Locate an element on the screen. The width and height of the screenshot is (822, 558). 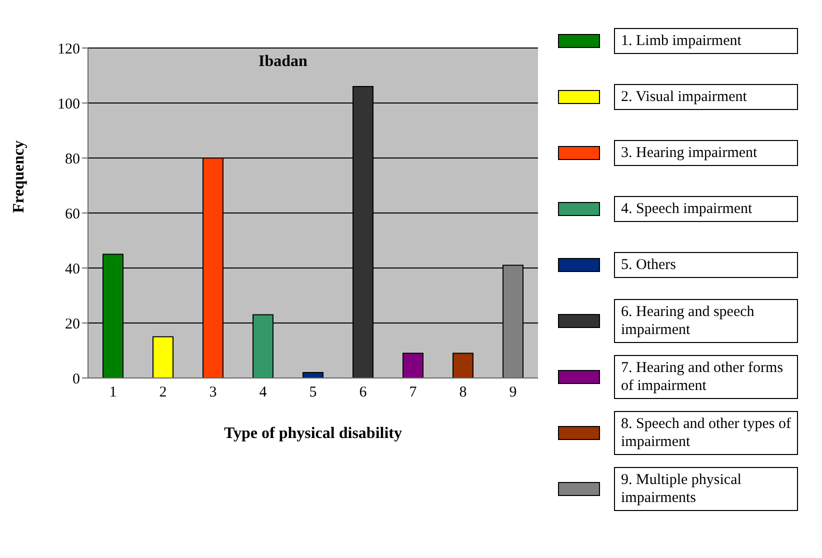
x-tick-label: 4 is located at coordinates (263, 392).